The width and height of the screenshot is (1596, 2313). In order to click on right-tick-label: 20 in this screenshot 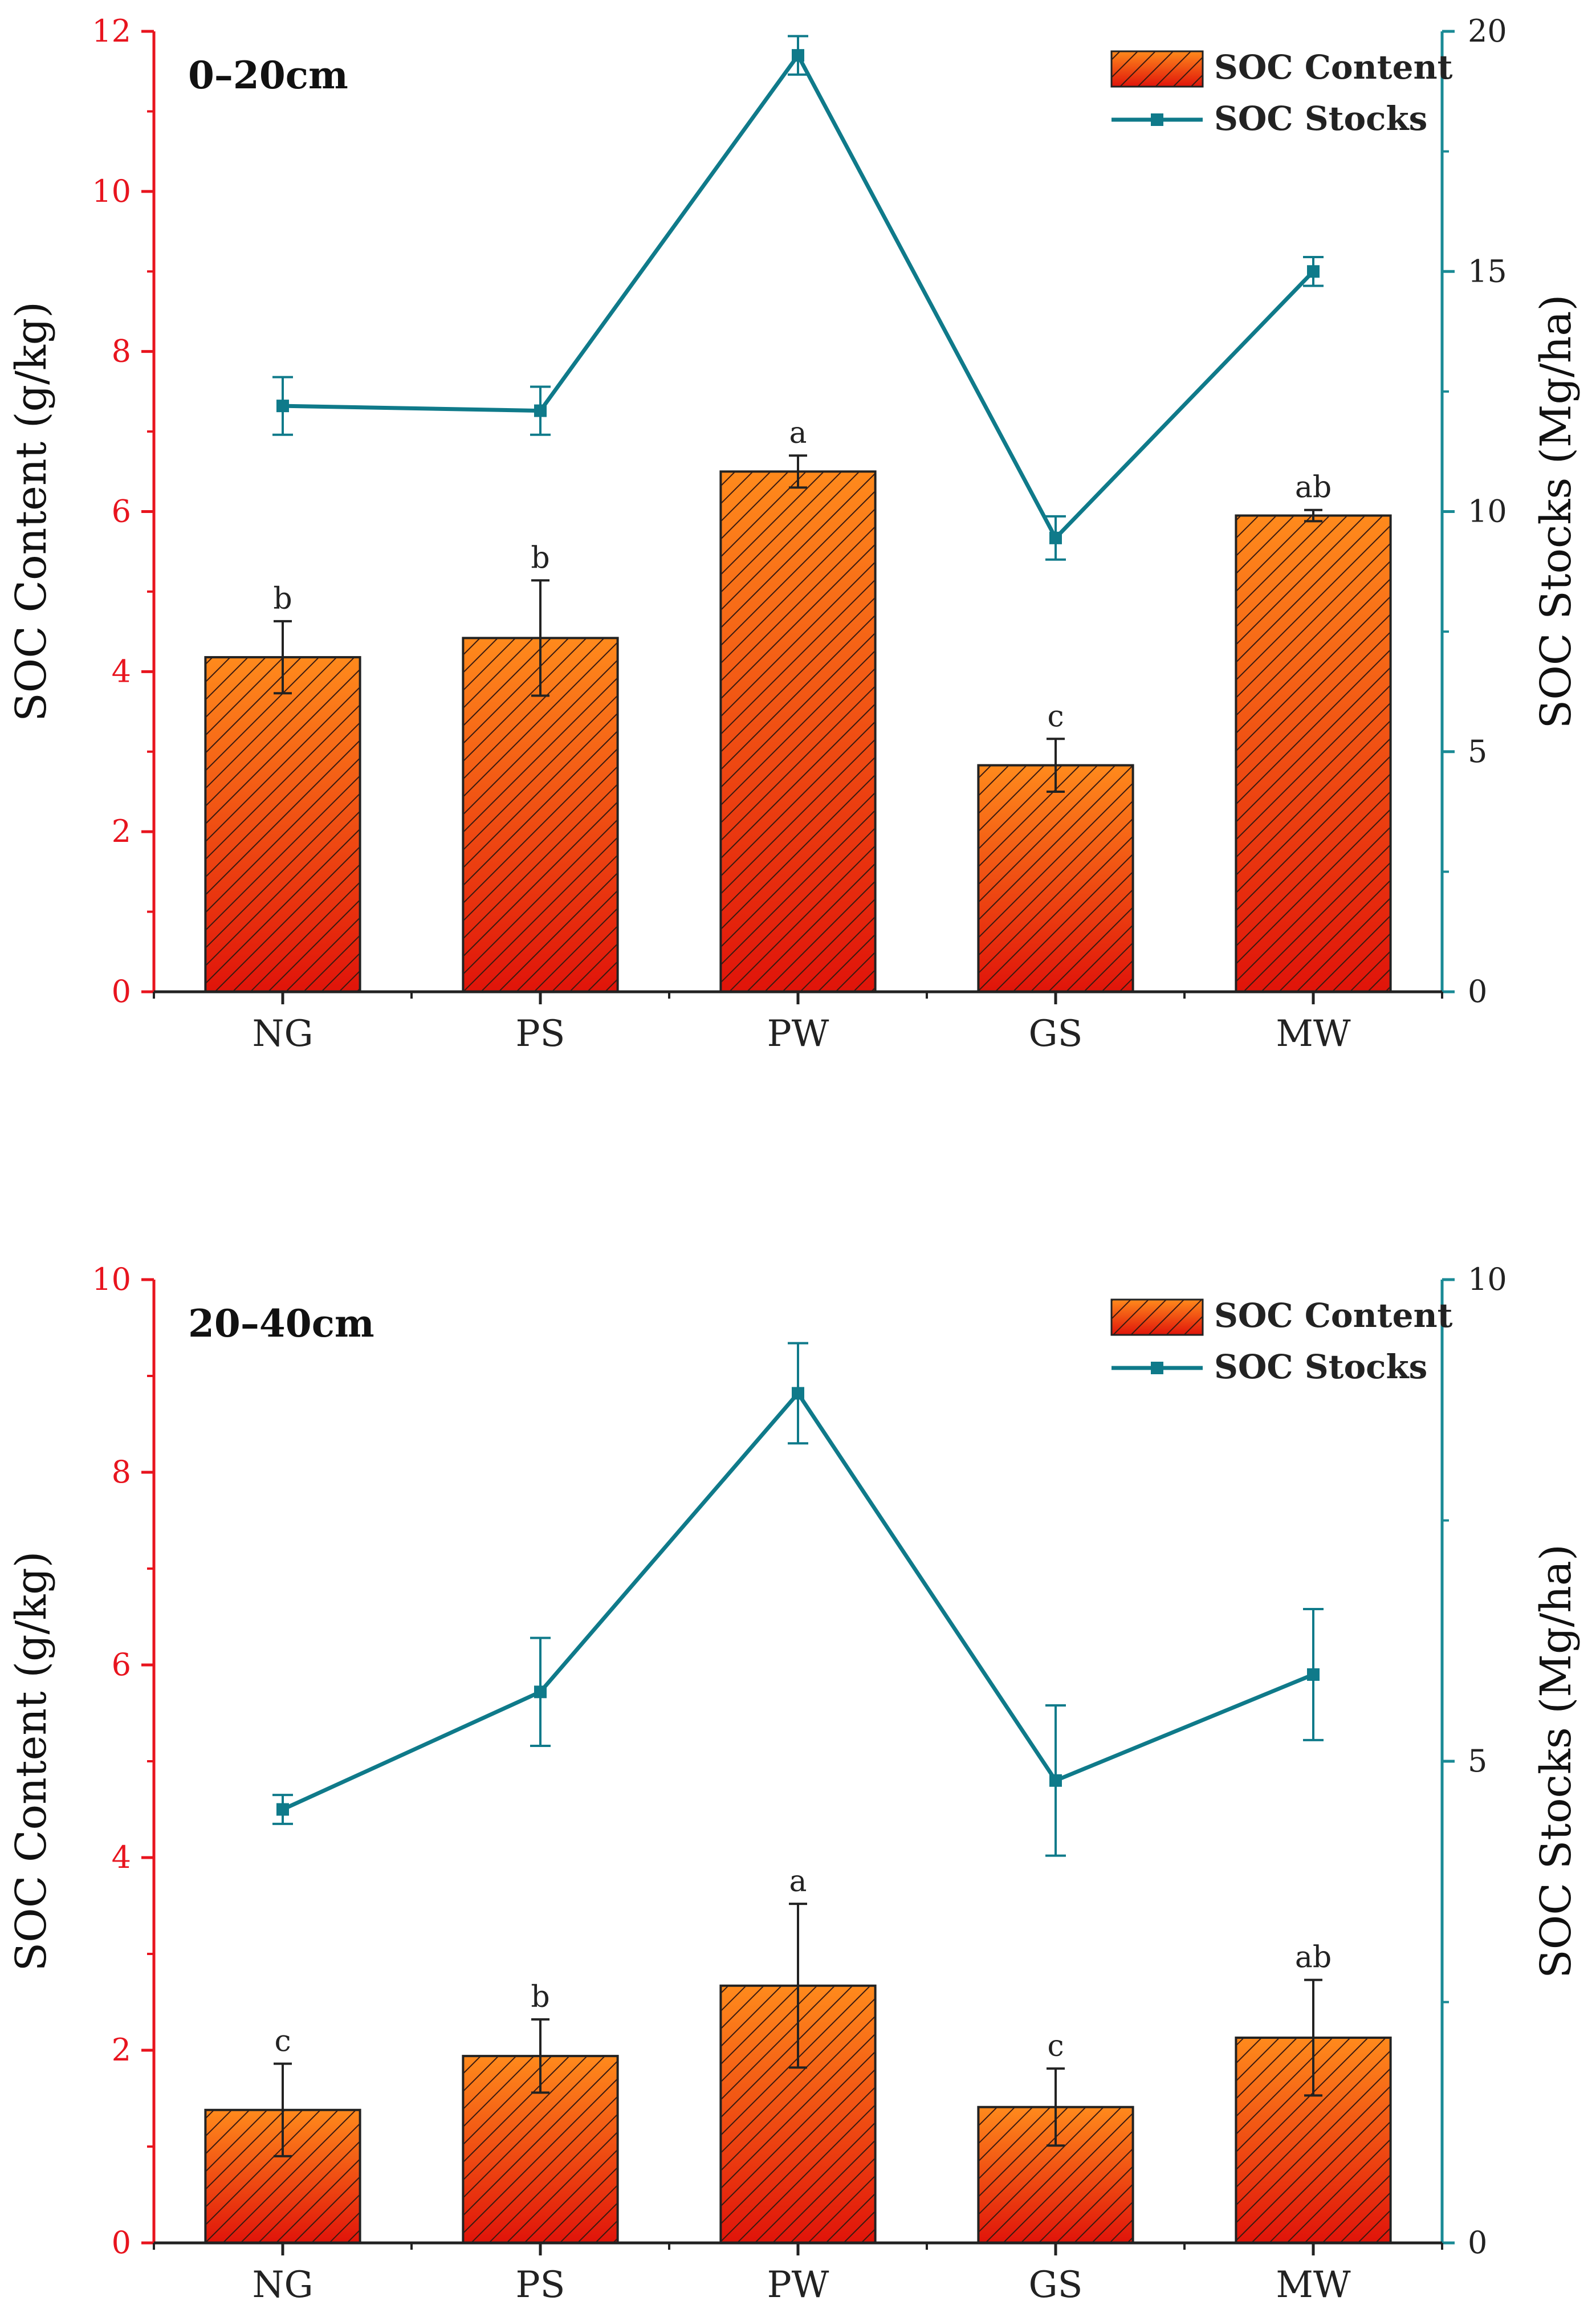, I will do `click(1487, 31)`.